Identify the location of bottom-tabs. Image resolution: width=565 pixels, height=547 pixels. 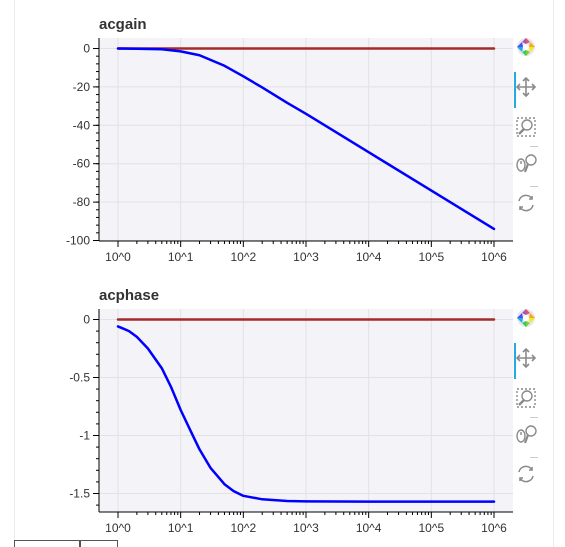
(66, 543).